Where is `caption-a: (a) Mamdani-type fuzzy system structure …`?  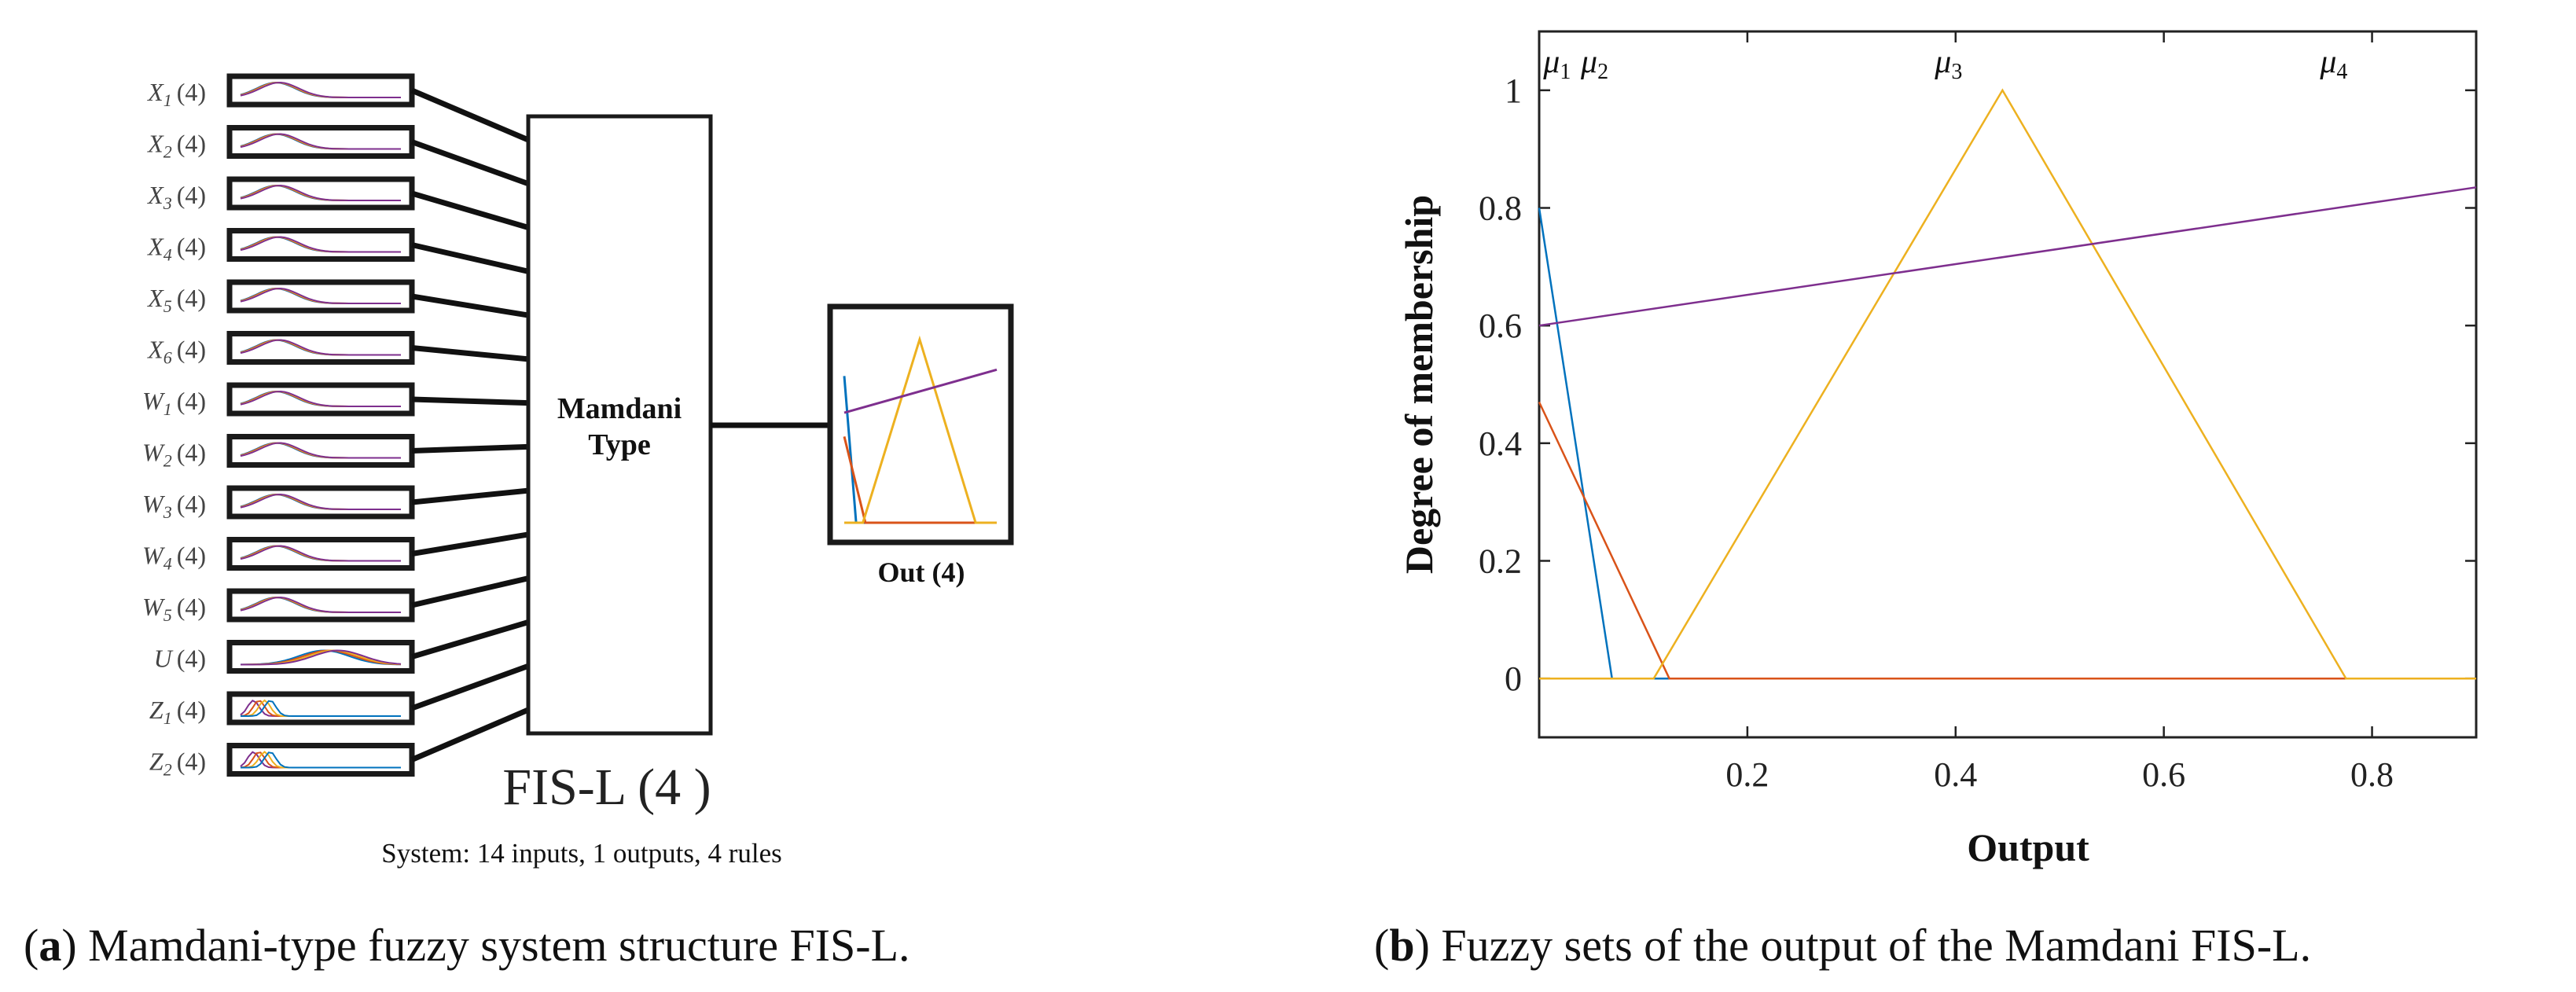 caption-a: (a) Mamdani-type fuzzy system structure … is located at coordinates (467, 945).